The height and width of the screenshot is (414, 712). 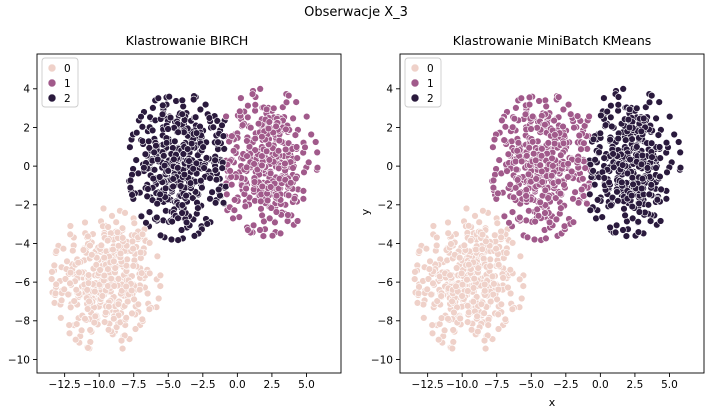 What do you see at coordinates (389, 167) in the screenshot?
I see `y-tick-label: 0` at bounding box center [389, 167].